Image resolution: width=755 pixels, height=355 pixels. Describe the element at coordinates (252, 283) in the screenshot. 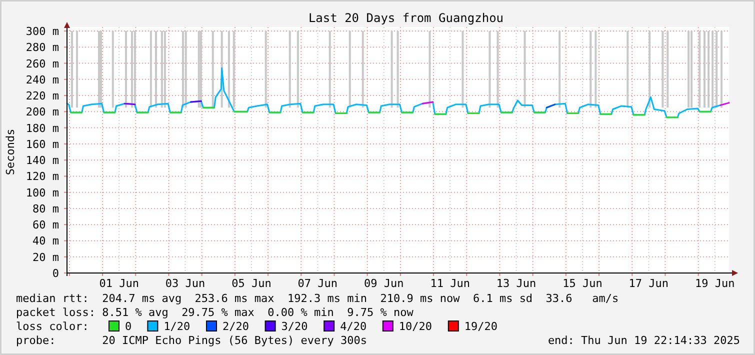

I see `x-tick-label: 05 Jun` at that location.